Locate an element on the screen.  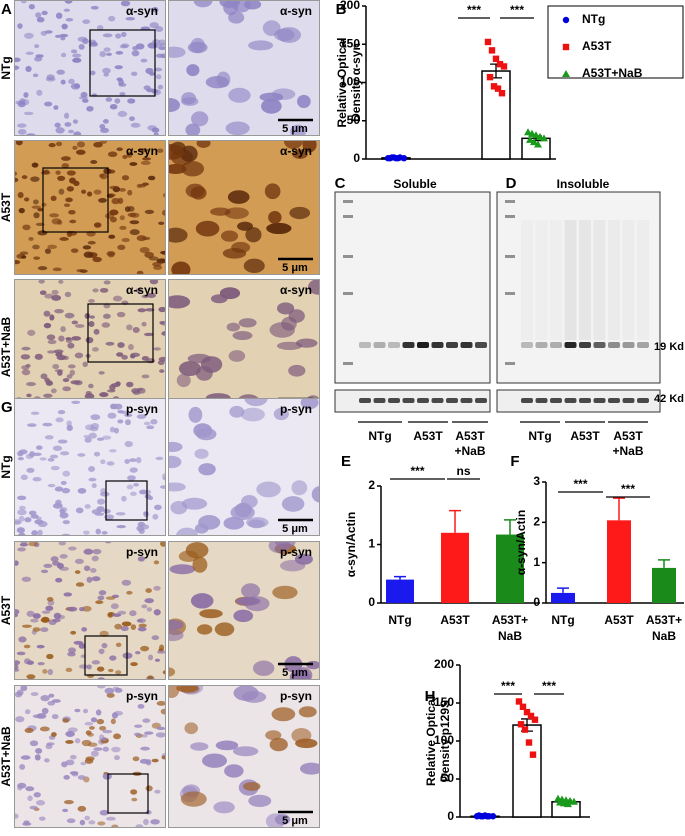
legend-label: NTg is located at coordinates (593, 19).